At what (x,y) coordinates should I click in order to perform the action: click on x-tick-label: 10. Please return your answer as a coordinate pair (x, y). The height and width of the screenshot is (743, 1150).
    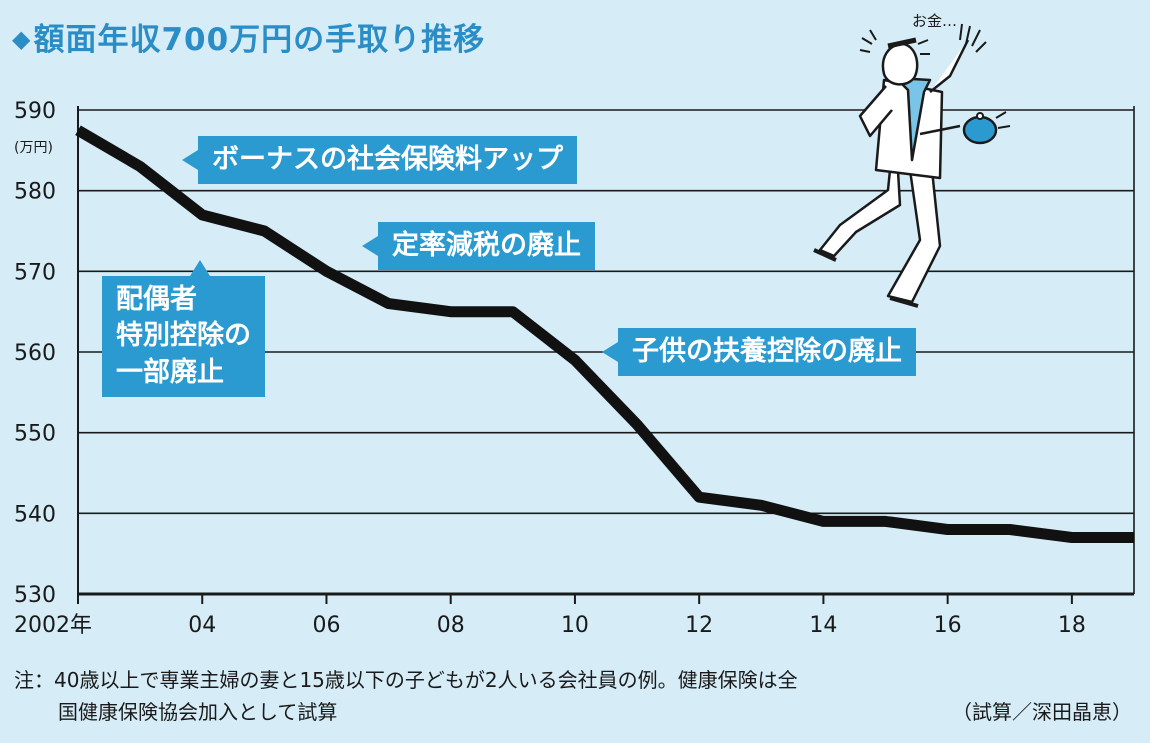
    Looking at the image, I should click on (575, 625).